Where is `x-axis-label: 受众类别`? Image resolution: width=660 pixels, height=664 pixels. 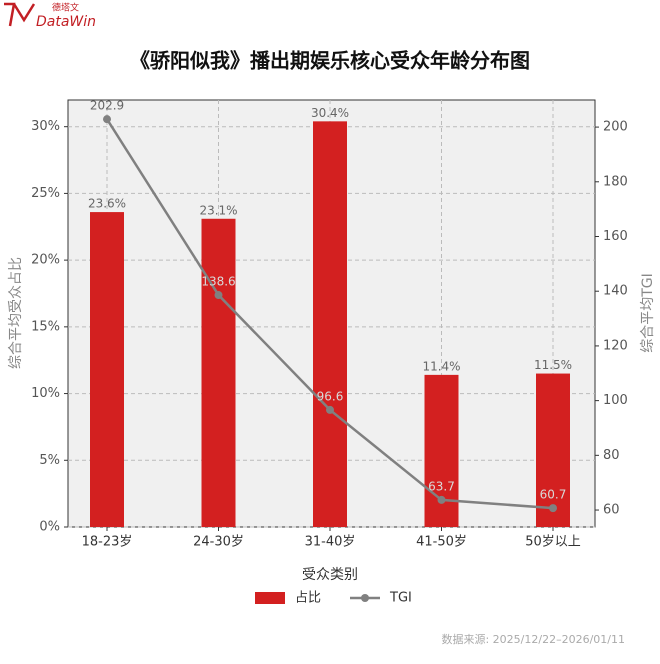 x-axis-label: 受众类别 is located at coordinates (330, 575).